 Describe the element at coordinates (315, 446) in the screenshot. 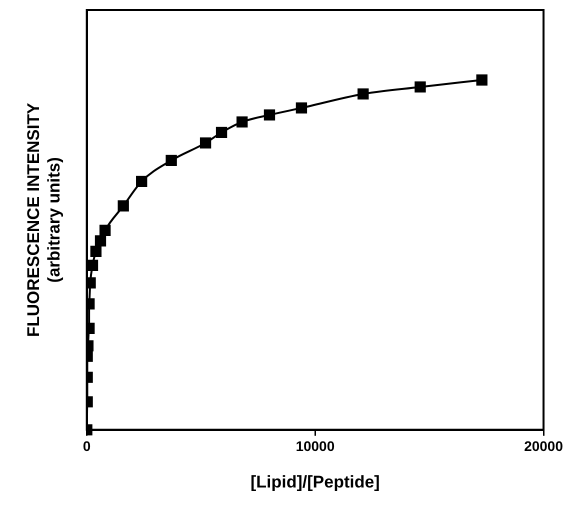

I see `x-tick-label: 10000` at that location.